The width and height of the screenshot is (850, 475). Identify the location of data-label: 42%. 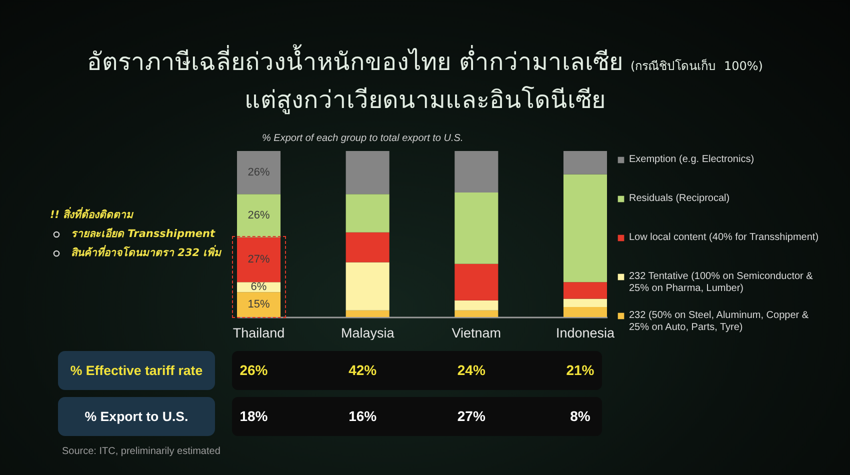
(362, 370).